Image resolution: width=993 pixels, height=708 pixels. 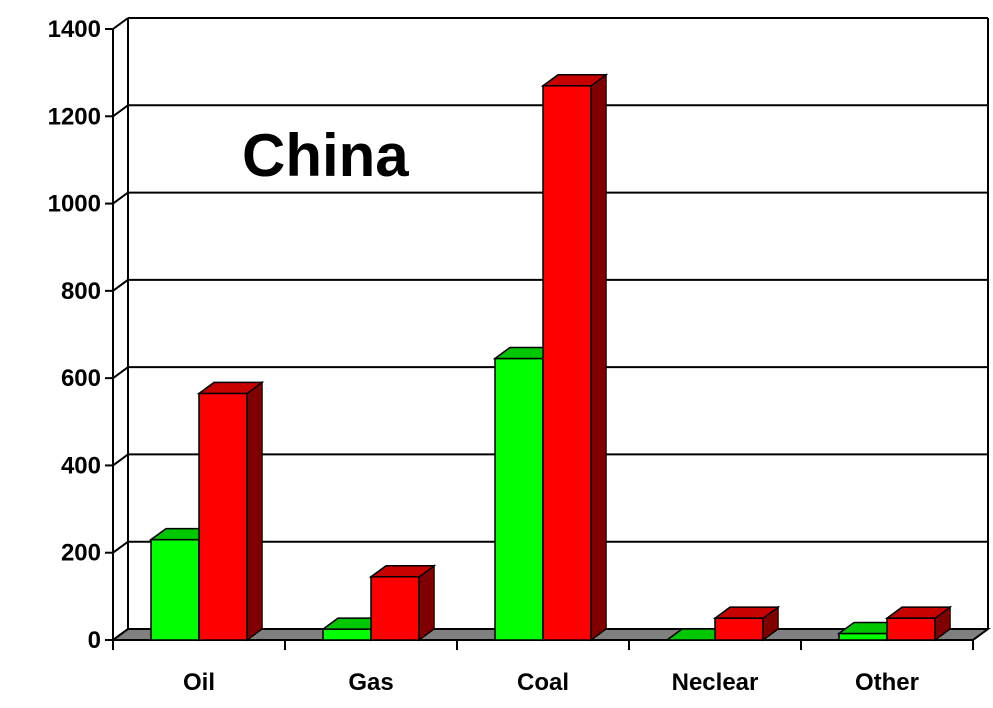 What do you see at coordinates (887, 682) in the screenshot?
I see `x-category-label: Other` at bounding box center [887, 682].